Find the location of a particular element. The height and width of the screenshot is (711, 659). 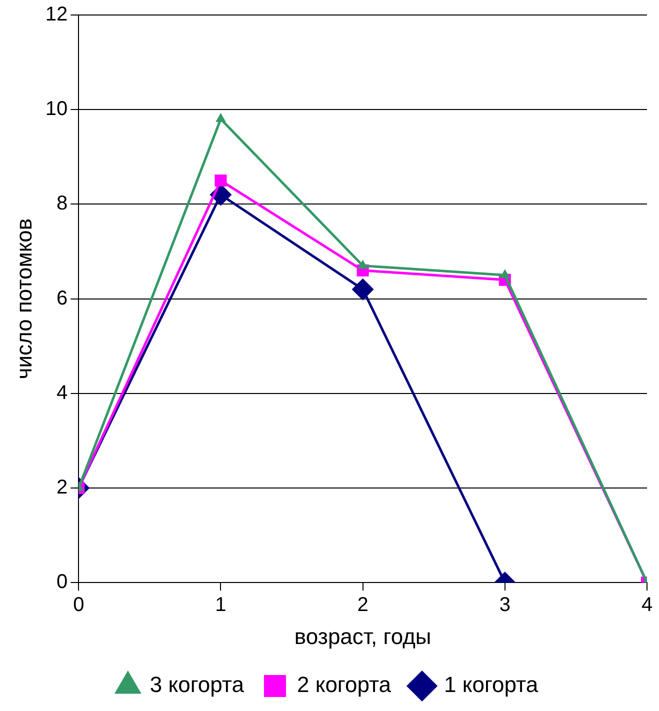

x-tick-label: 0 is located at coordinates (78, 605).